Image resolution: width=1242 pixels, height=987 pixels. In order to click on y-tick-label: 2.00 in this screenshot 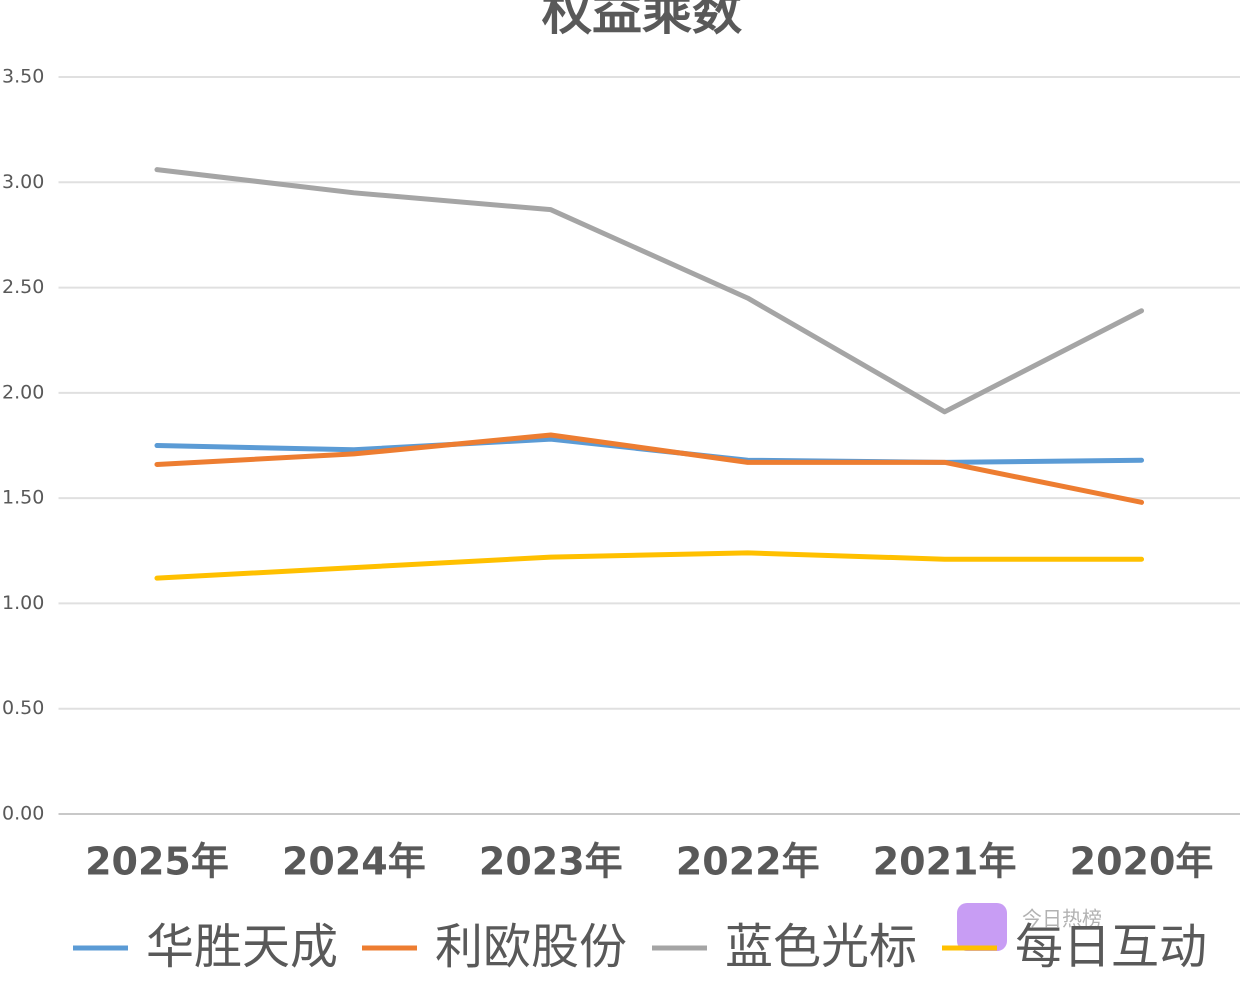, I will do `click(23, 392)`.